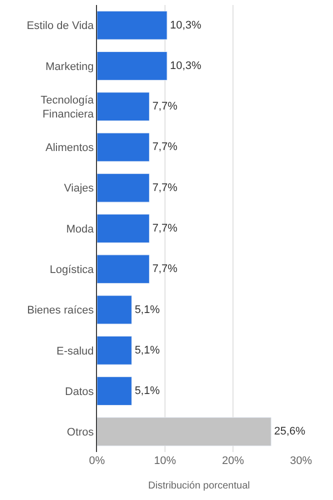 This screenshot has height=500, width=333. Describe the element at coordinates (97, 461) in the screenshot. I see `x-tick-label: 0%` at that location.